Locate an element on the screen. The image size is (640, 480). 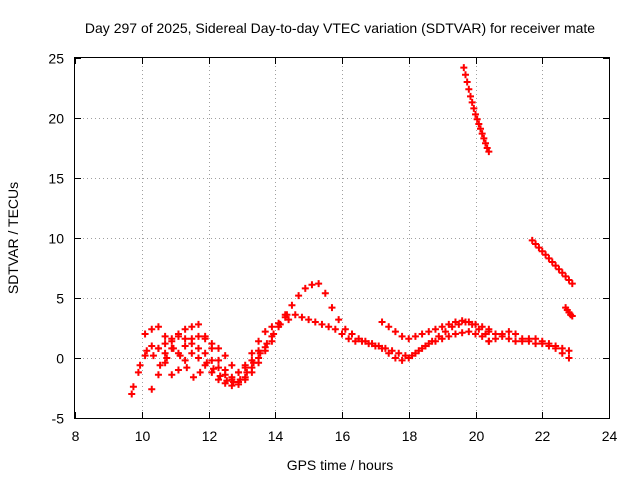
x-tick-label: 8 is located at coordinates (76, 436).